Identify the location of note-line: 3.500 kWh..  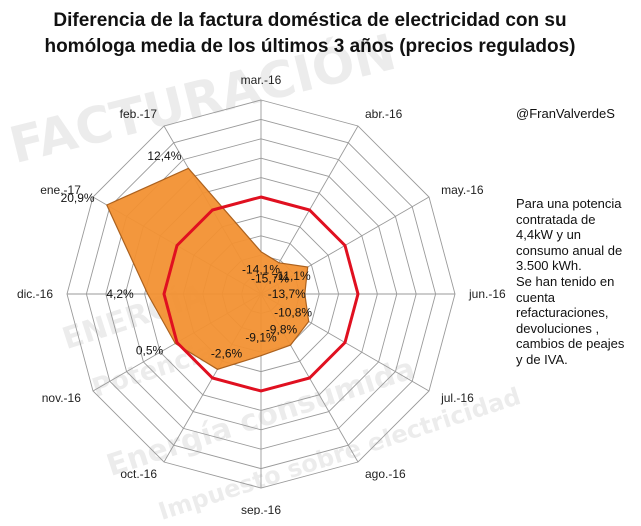
(549, 266).